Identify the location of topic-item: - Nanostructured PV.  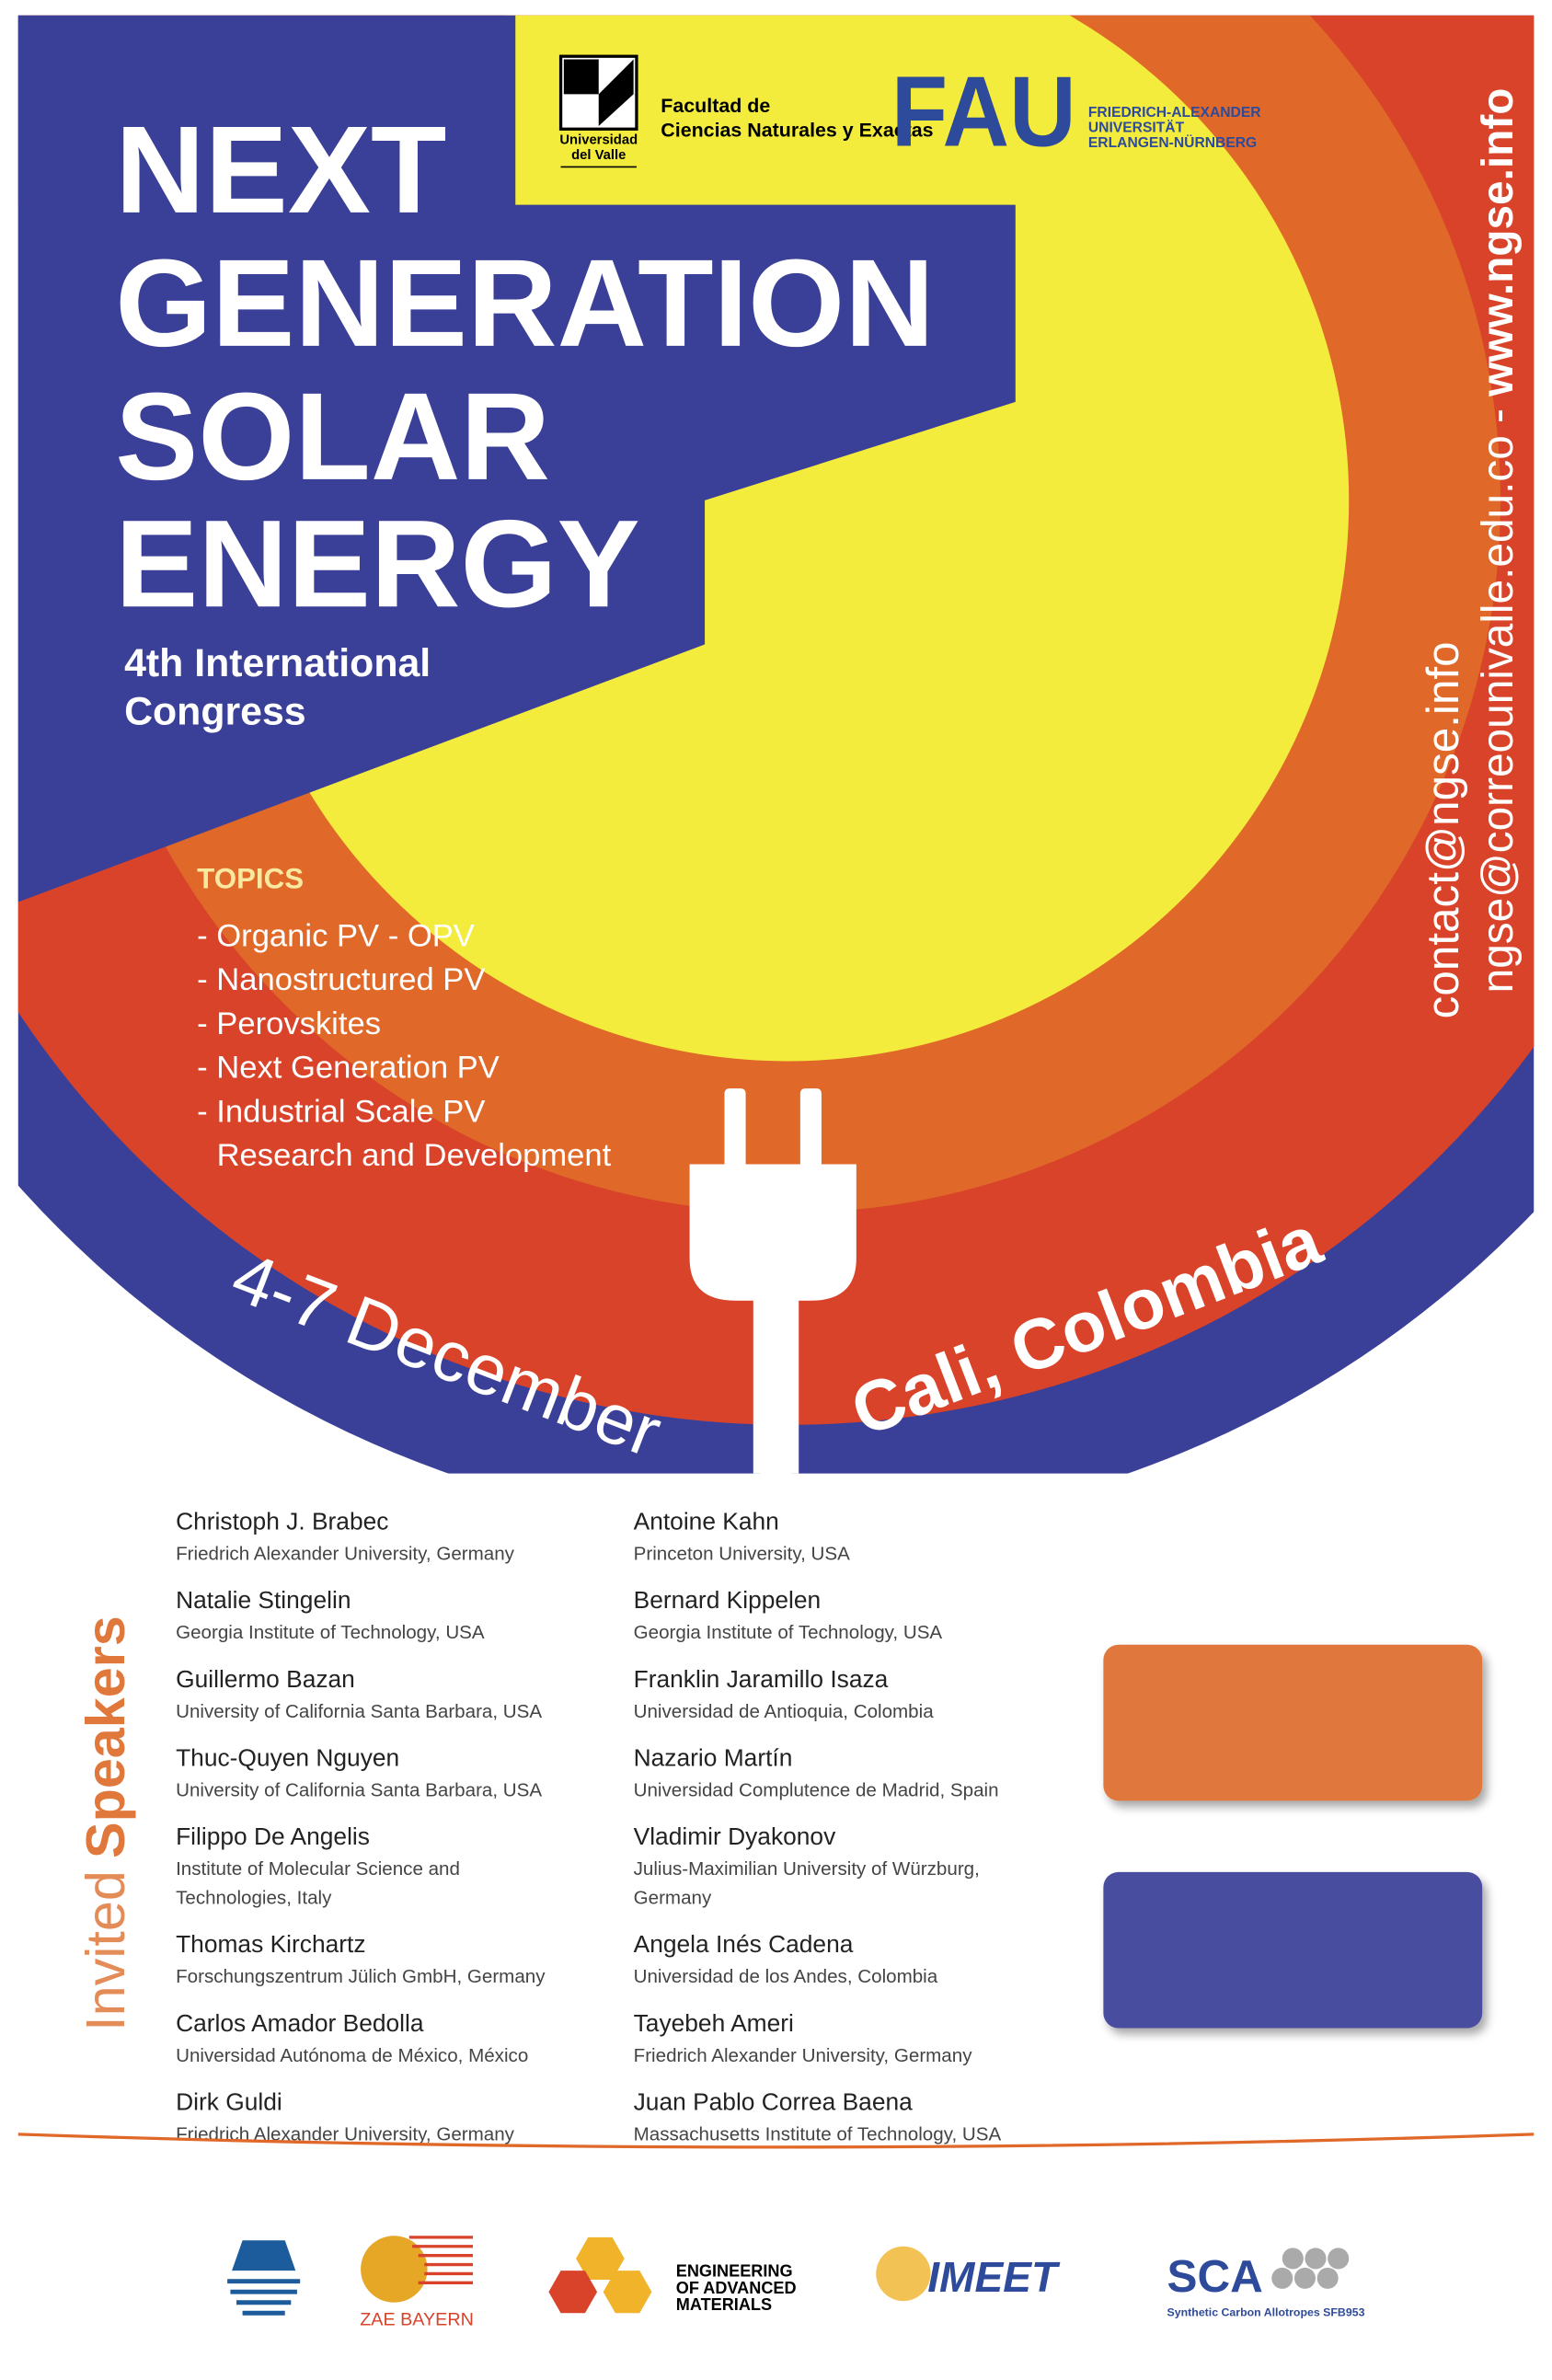
(341, 979).